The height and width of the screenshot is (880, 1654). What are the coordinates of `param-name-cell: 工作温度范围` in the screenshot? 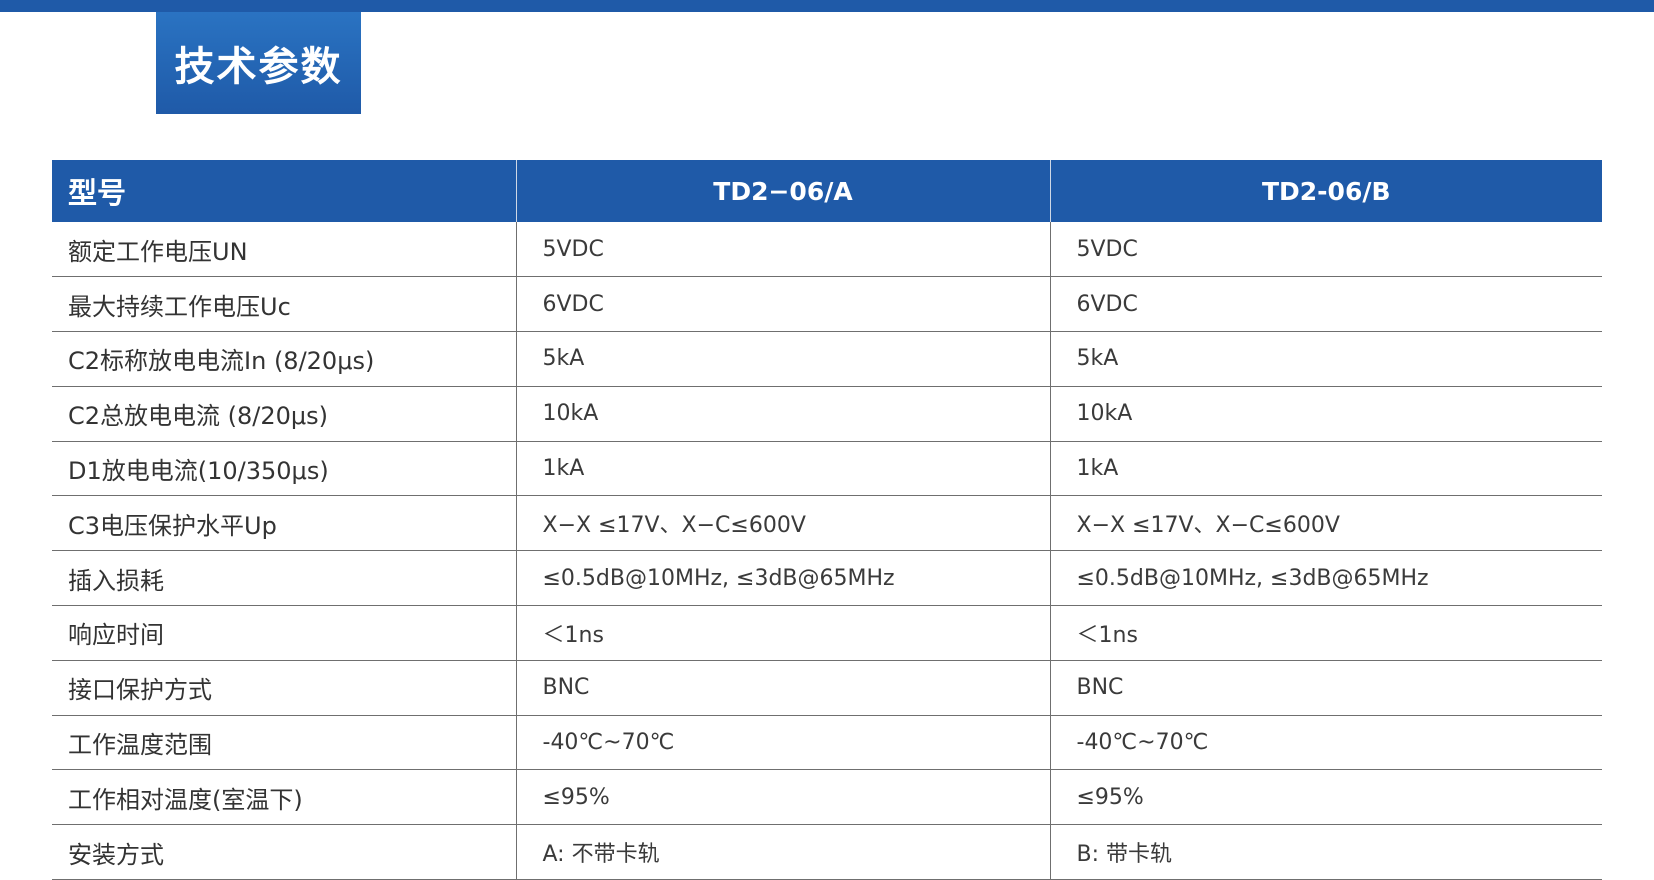 It's located at (284, 742).